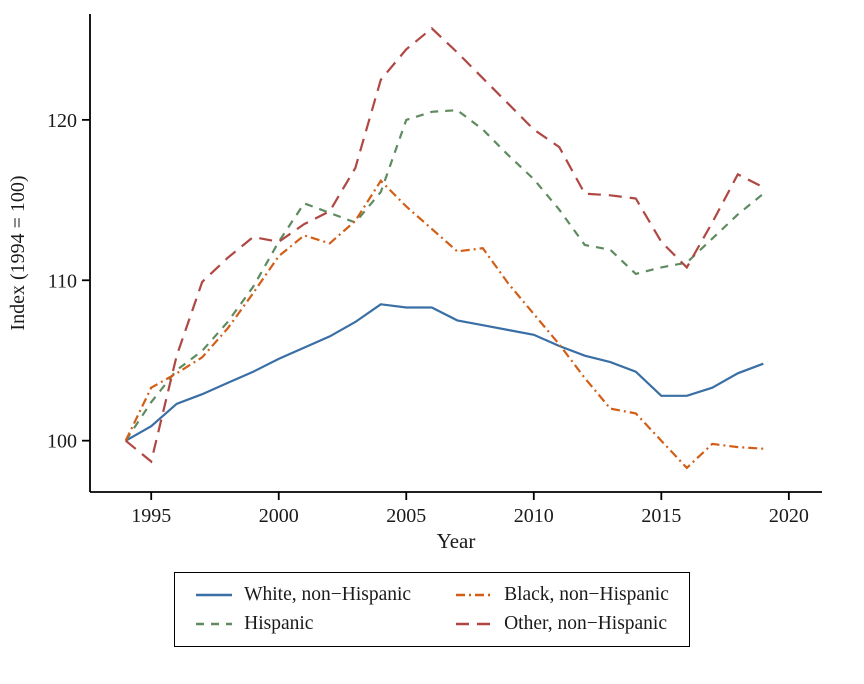 This screenshot has height=684, width=864. I want to click on x-axis-title: Year, so click(456, 541).